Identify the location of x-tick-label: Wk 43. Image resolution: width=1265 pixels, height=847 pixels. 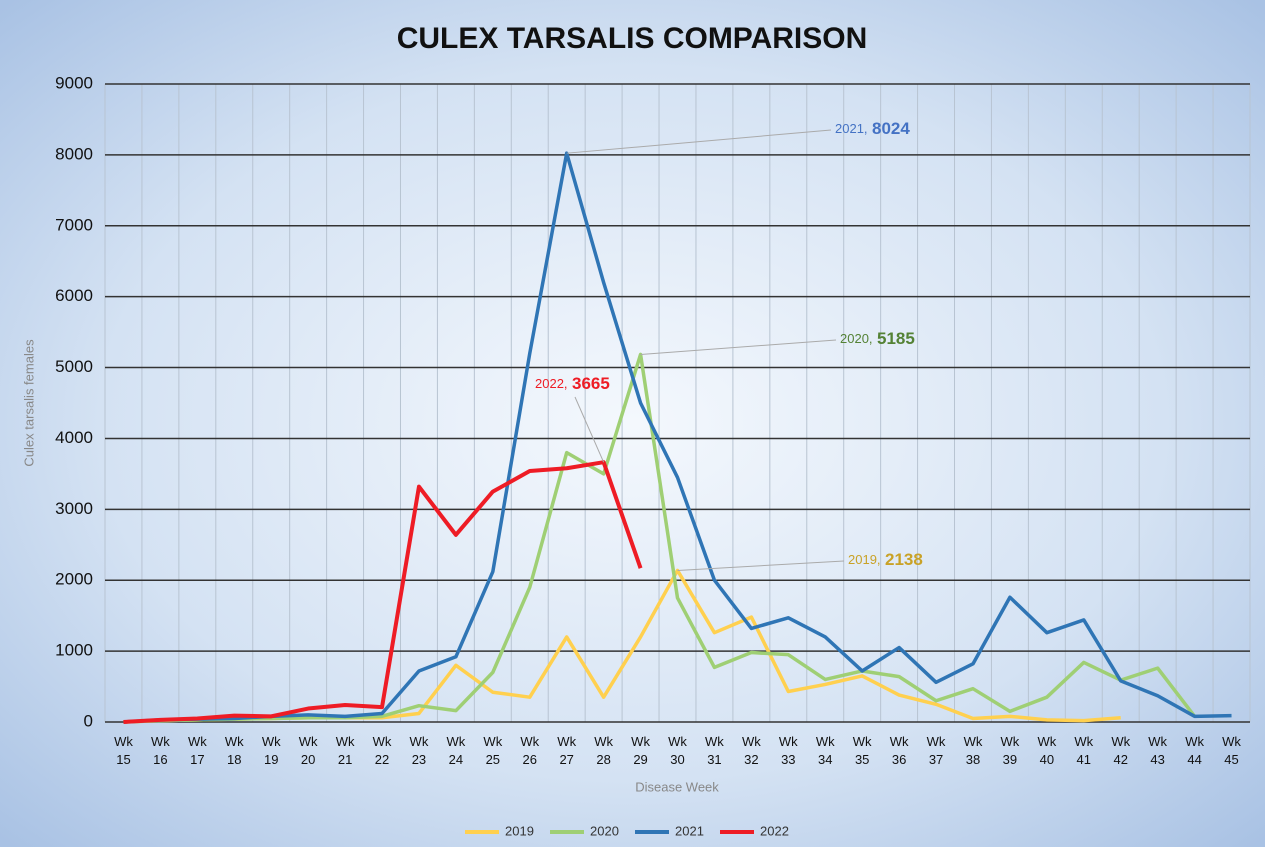
(1157, 750).